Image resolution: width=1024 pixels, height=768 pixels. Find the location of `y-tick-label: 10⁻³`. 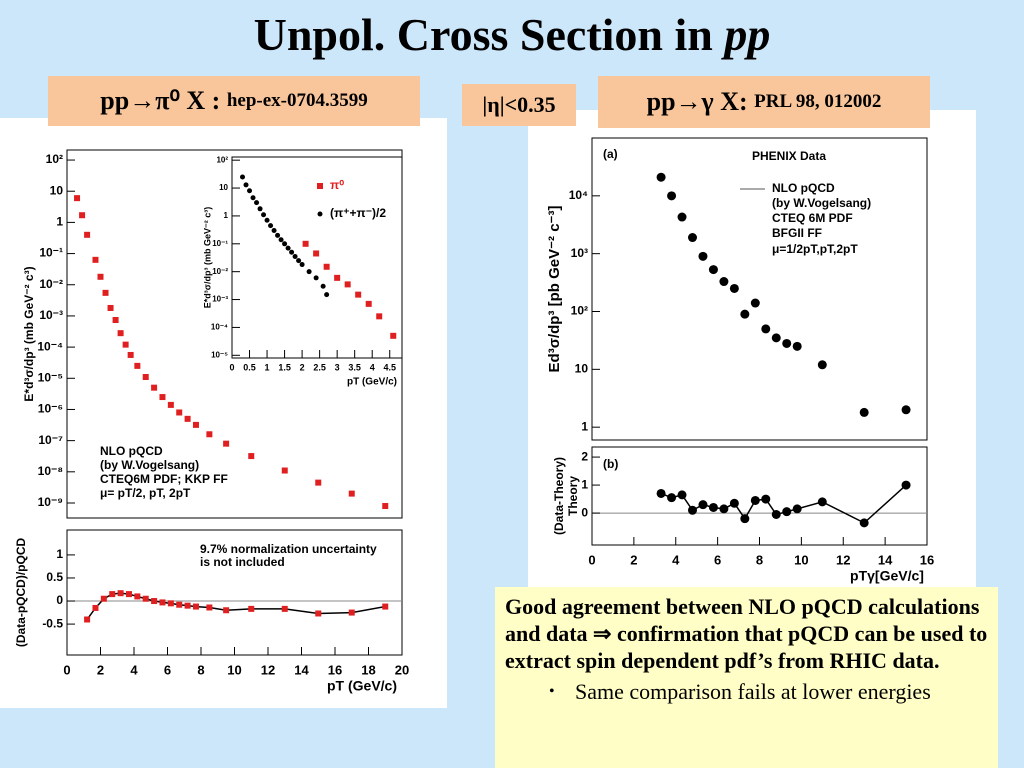

y-tick-label: 10⁻³ is located at coordinates (51, 315).